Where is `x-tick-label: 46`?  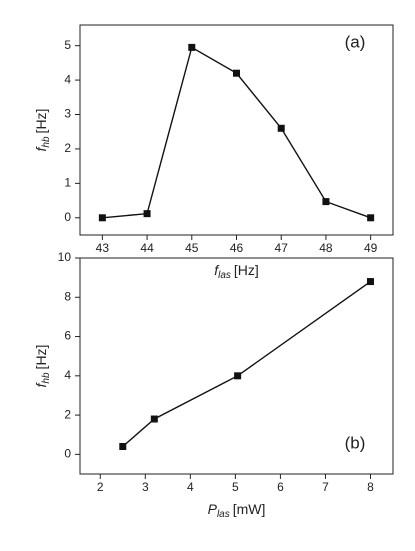
x-tick-label: 46 is located at coordinates (237, 248).